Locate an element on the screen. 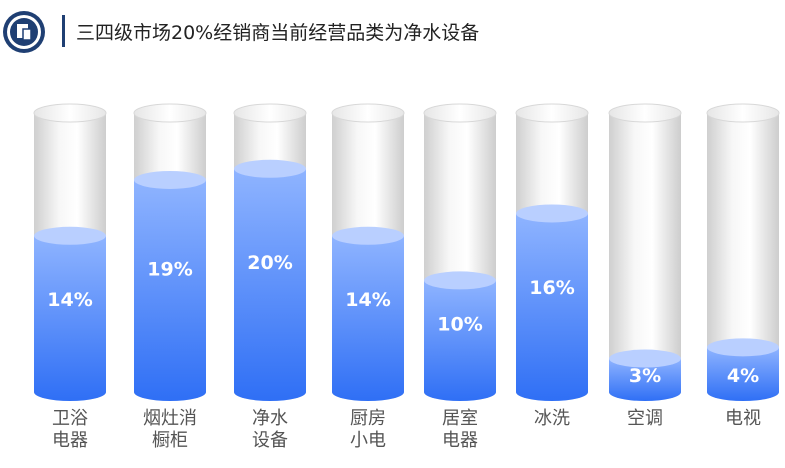 The width and height of the screenshot is (785, 468). logo is located at coordinates (24, 32).